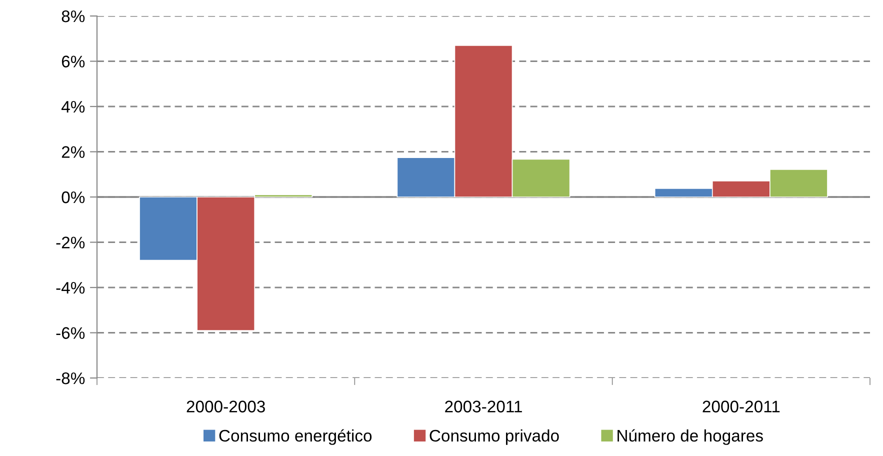 The image size is (883, 456). What do you see at coordinates (70, 242) in the screenshot?
I see `y-tick-label: -2%` at bounding box center [70, 242].